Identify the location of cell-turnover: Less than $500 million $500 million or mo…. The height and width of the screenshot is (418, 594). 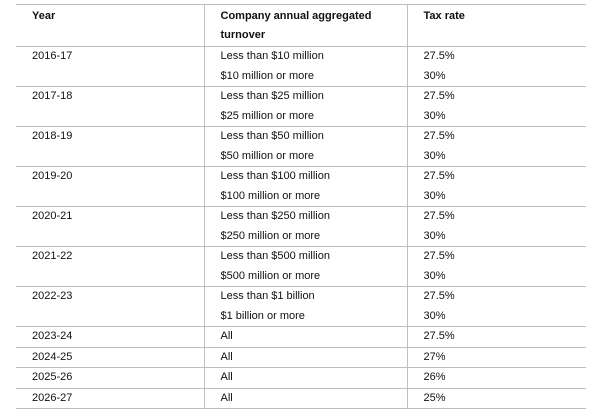
(305, 266).